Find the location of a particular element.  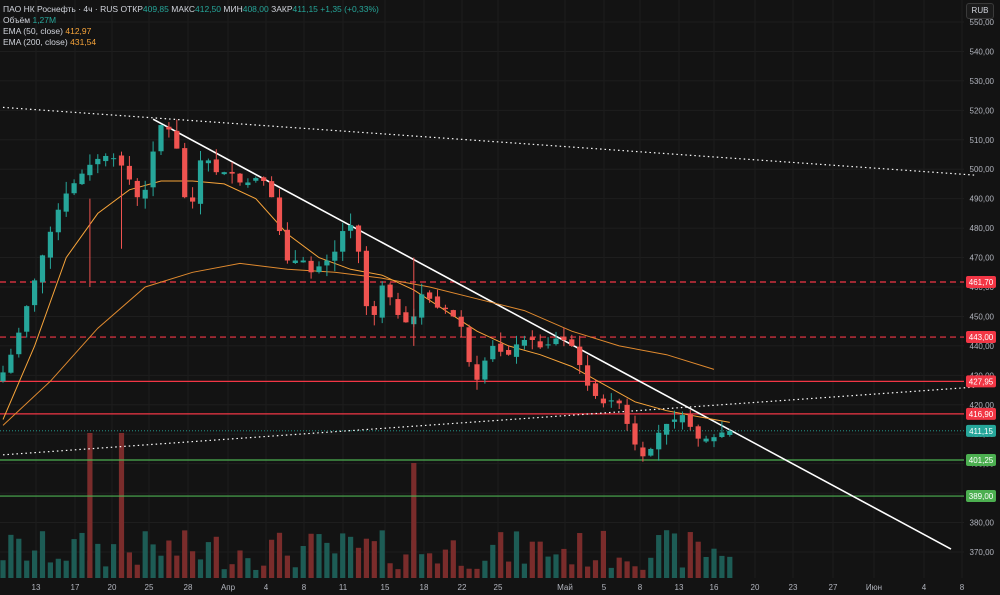

legend-low-value: 408,00 is located at coordinates (255, 9).